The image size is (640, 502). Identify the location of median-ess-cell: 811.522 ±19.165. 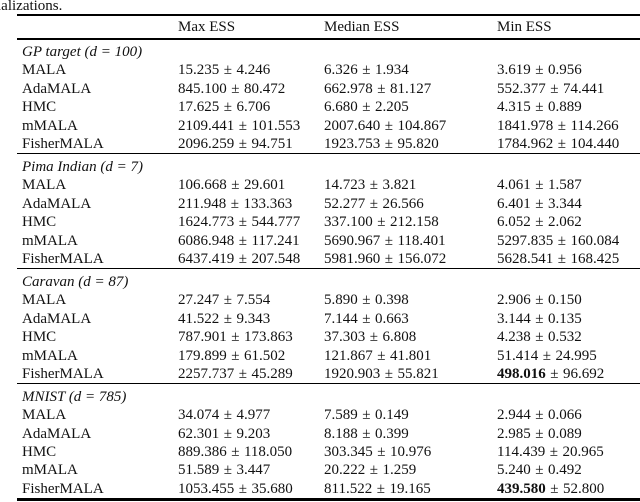
(410, 489).